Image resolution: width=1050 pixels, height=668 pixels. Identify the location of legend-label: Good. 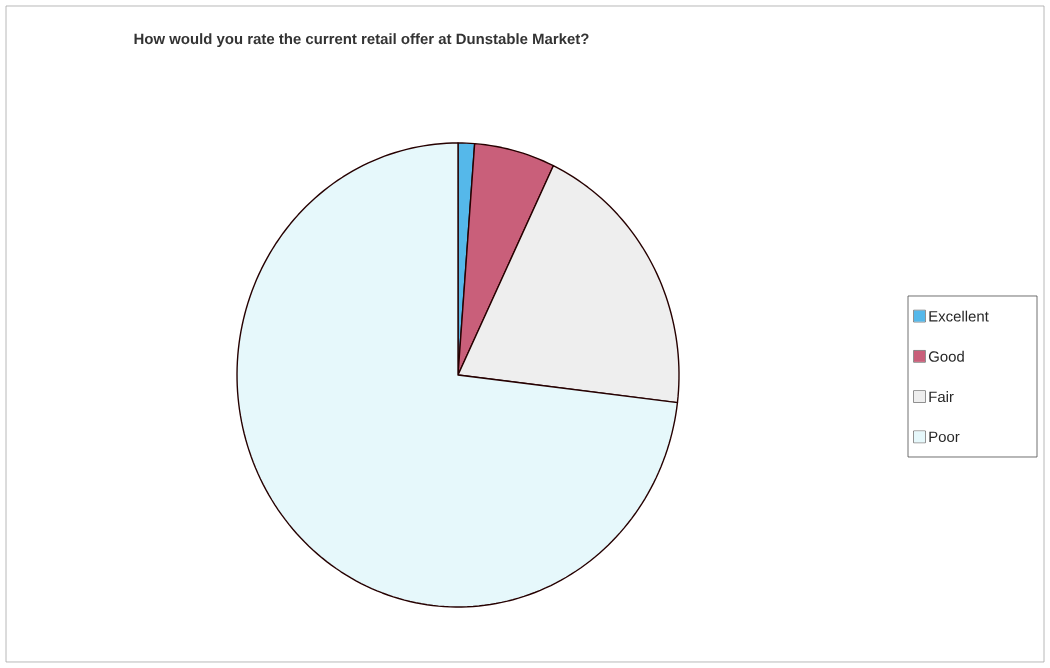
(946, 356).